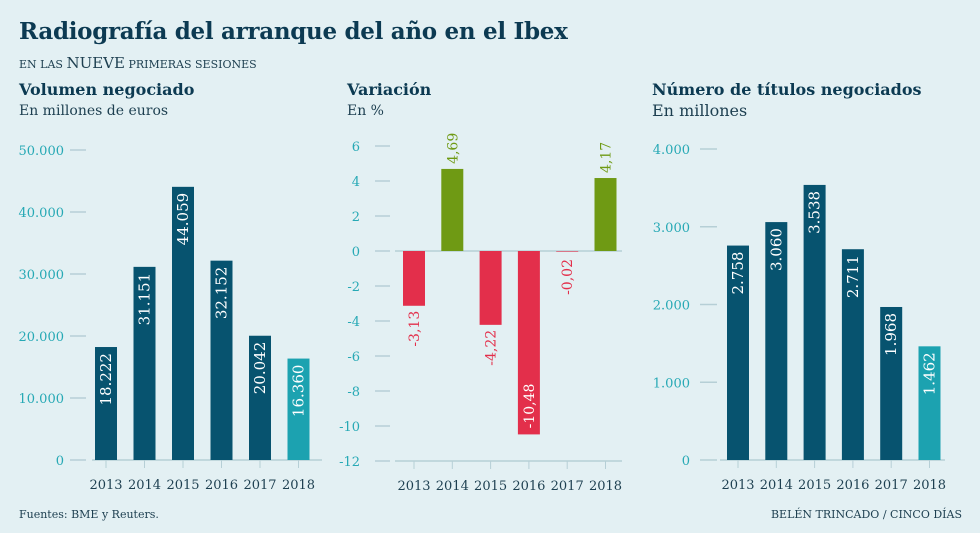  Describe the element at coordinates (415, 329) in the screenshot. I see `variacion-value-label: -3,13` at that location.